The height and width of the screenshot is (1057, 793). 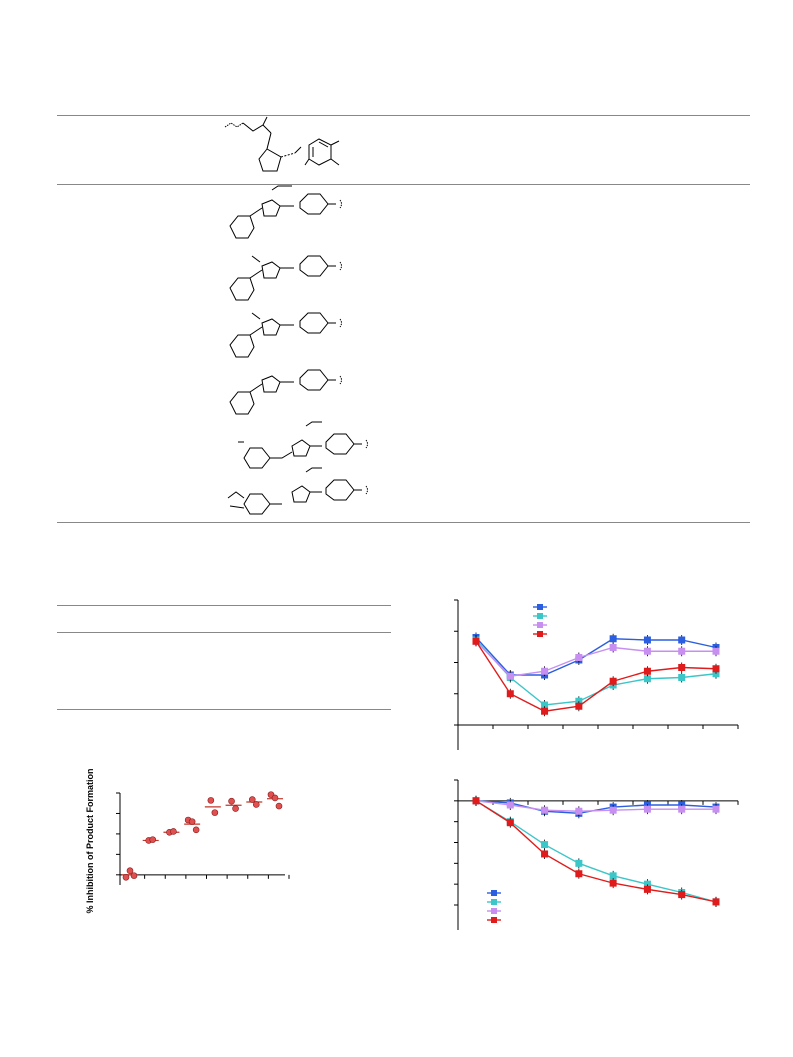 What do you see at coordinates (90, 841) in the screenshot?
I see `figureA-y-axis-label: % Inhibition of Product Formation` at bounding box center [90, 841].